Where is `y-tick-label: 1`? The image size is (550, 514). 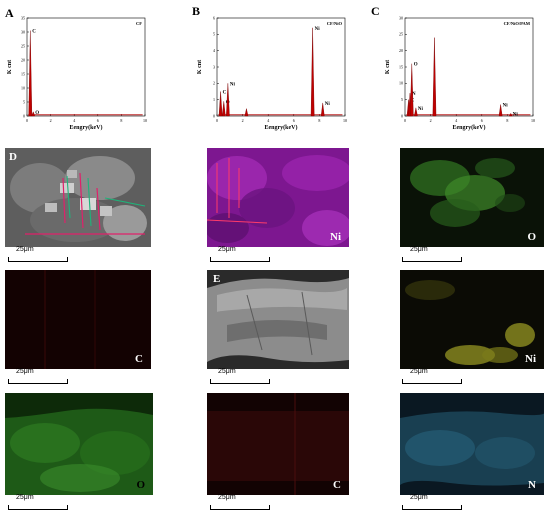
y-tick-label: 1 is located at coordinates (214, 99).